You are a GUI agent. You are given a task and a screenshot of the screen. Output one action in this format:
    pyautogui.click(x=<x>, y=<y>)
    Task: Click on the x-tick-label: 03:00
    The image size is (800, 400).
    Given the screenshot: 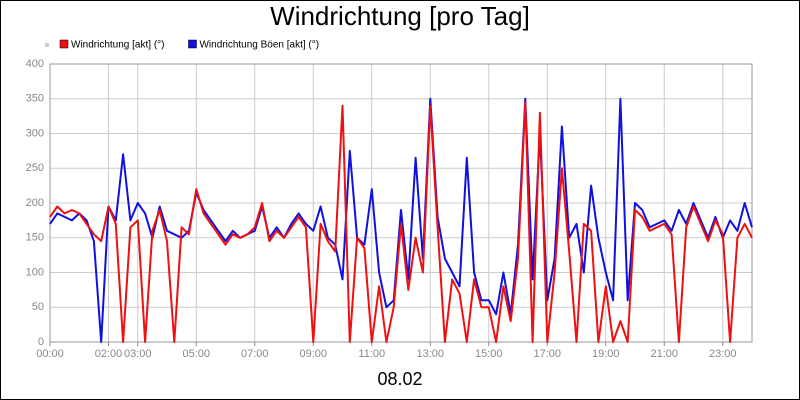 What is the action you would take?
    pyautogui.click(x=138, y=354)
    